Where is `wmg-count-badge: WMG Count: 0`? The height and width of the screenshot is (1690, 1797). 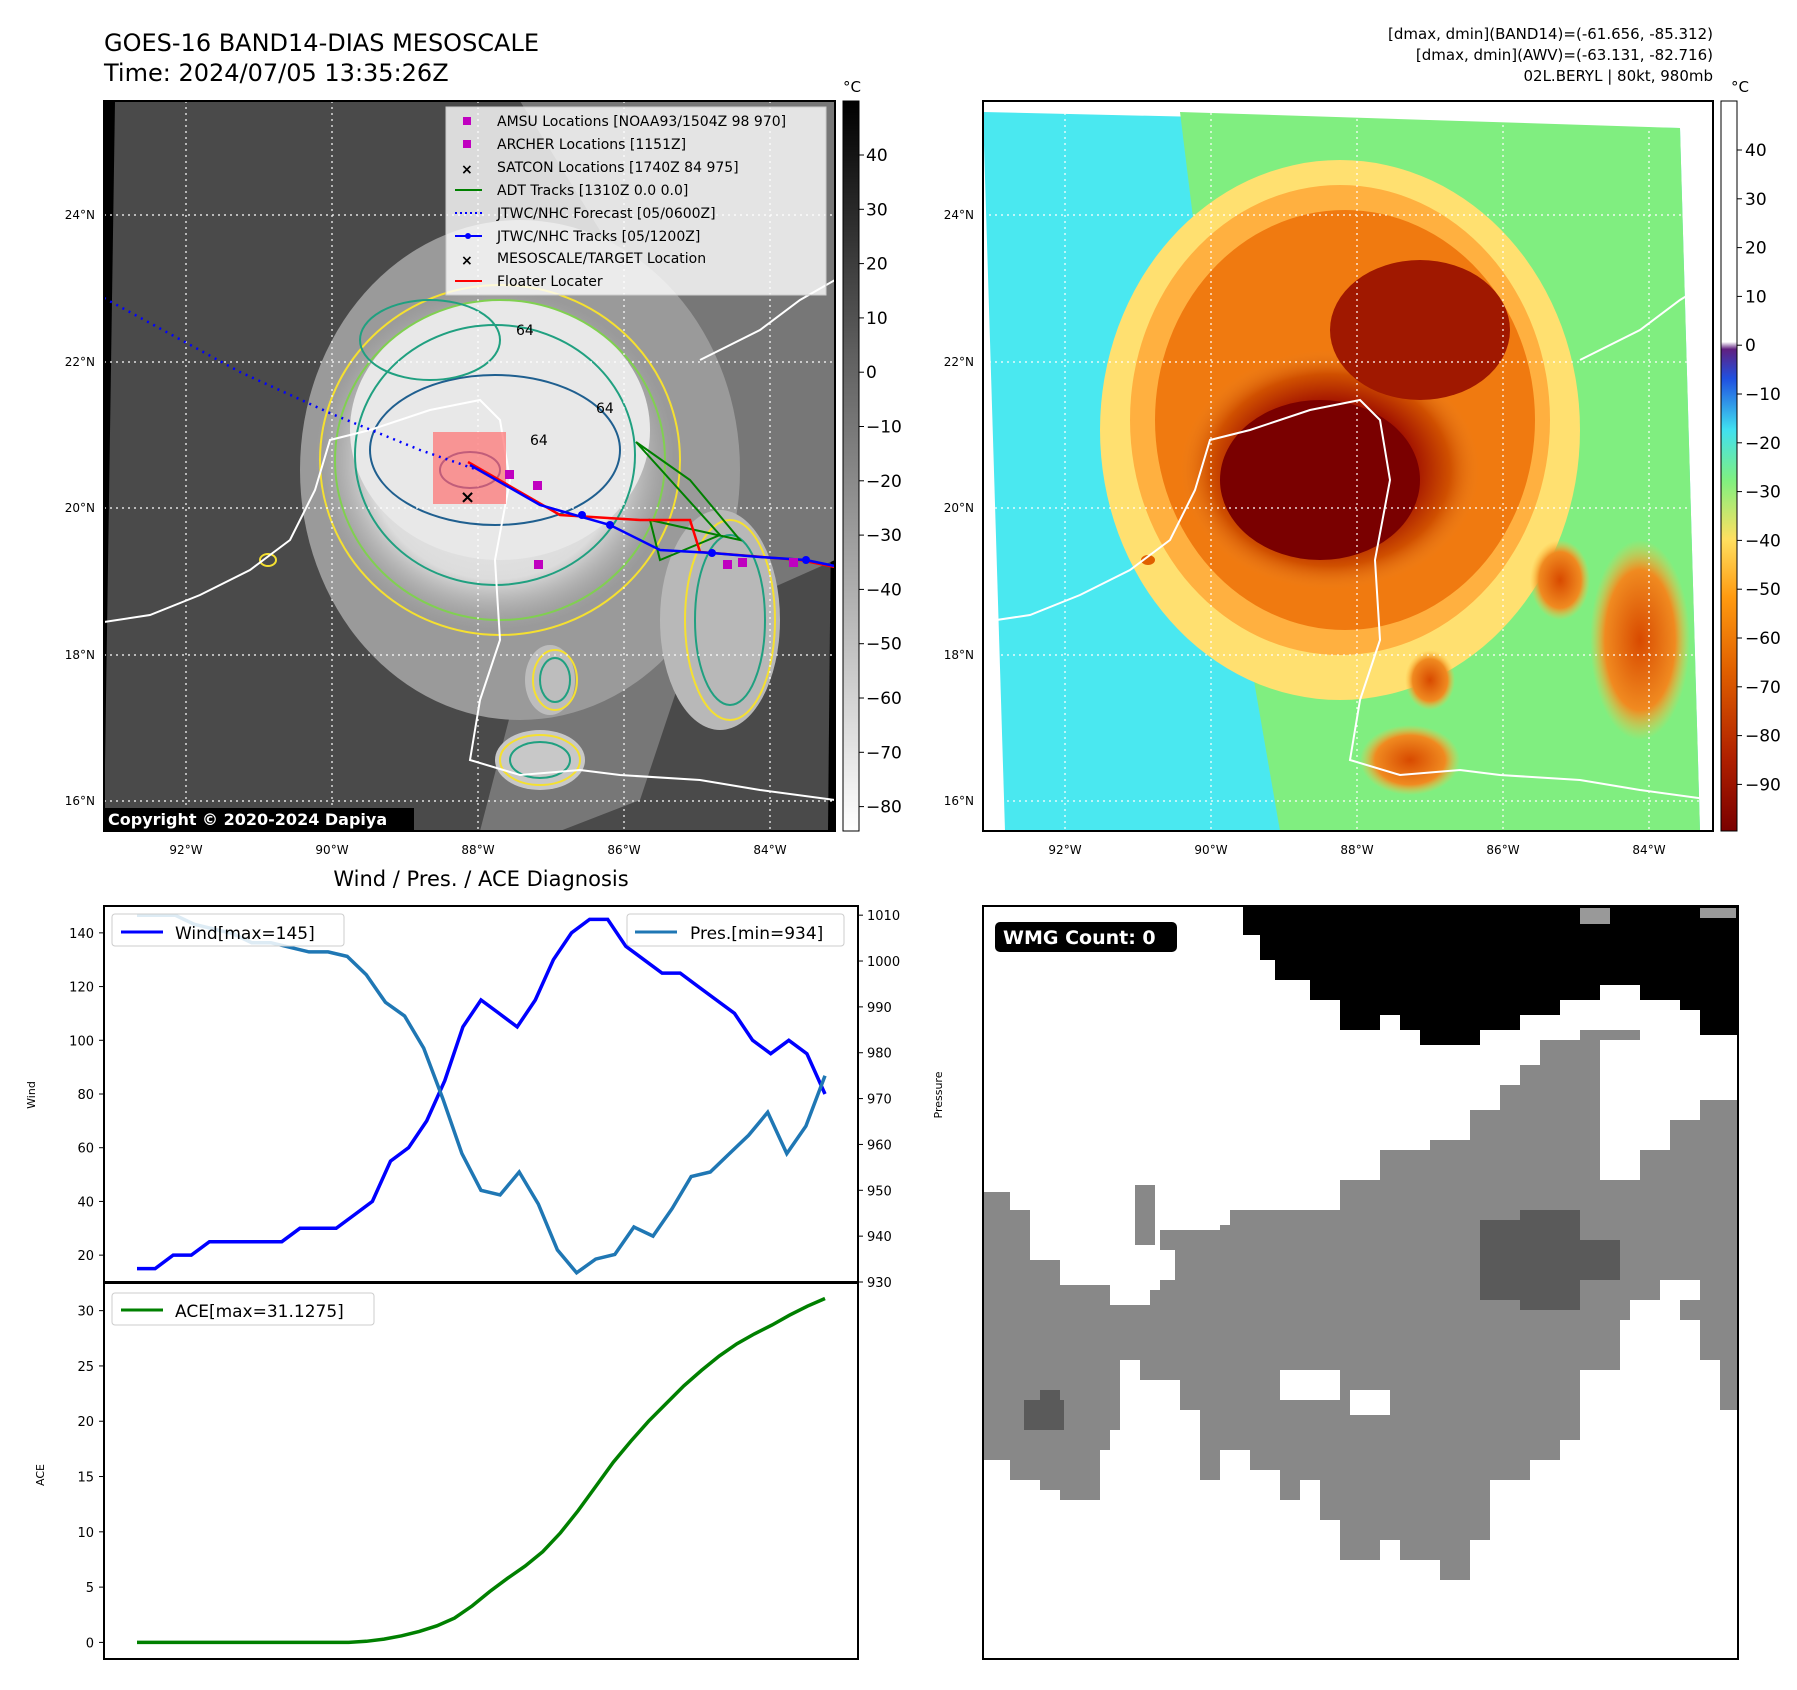 wmg-count-badge: WMG Count: 0 is located at coordinates (1079, 938).